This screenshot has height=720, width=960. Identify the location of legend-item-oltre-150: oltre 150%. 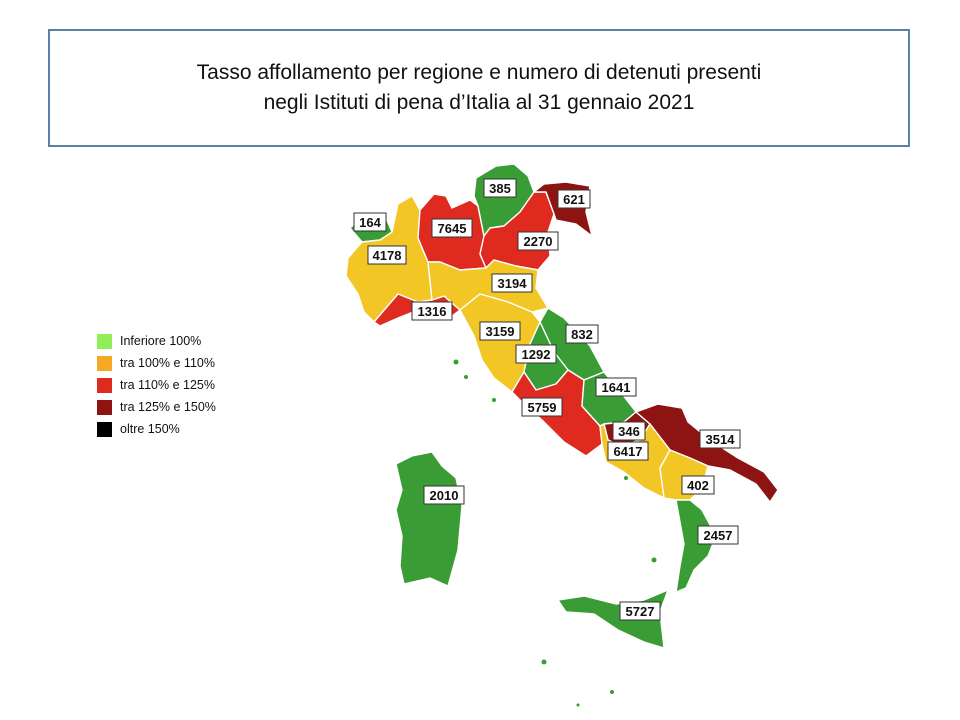
(156, 429).